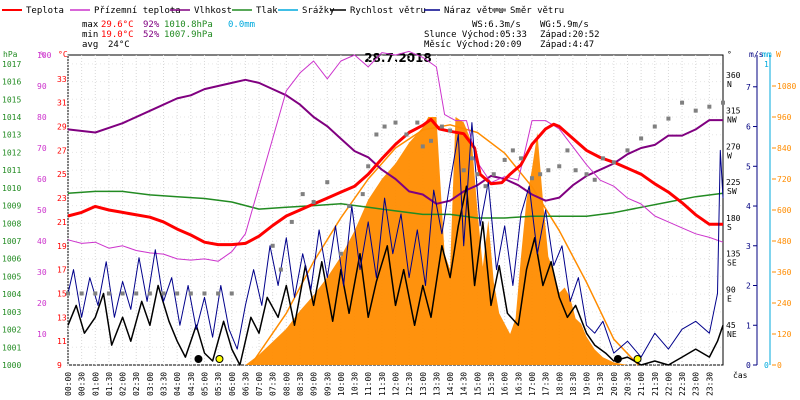 This screenshot has width=800, height=400. What do you see at coordinates (655, 384) in the screenshot?
I see `x-tick-label: 21:30` at bounding box center [655, 384].